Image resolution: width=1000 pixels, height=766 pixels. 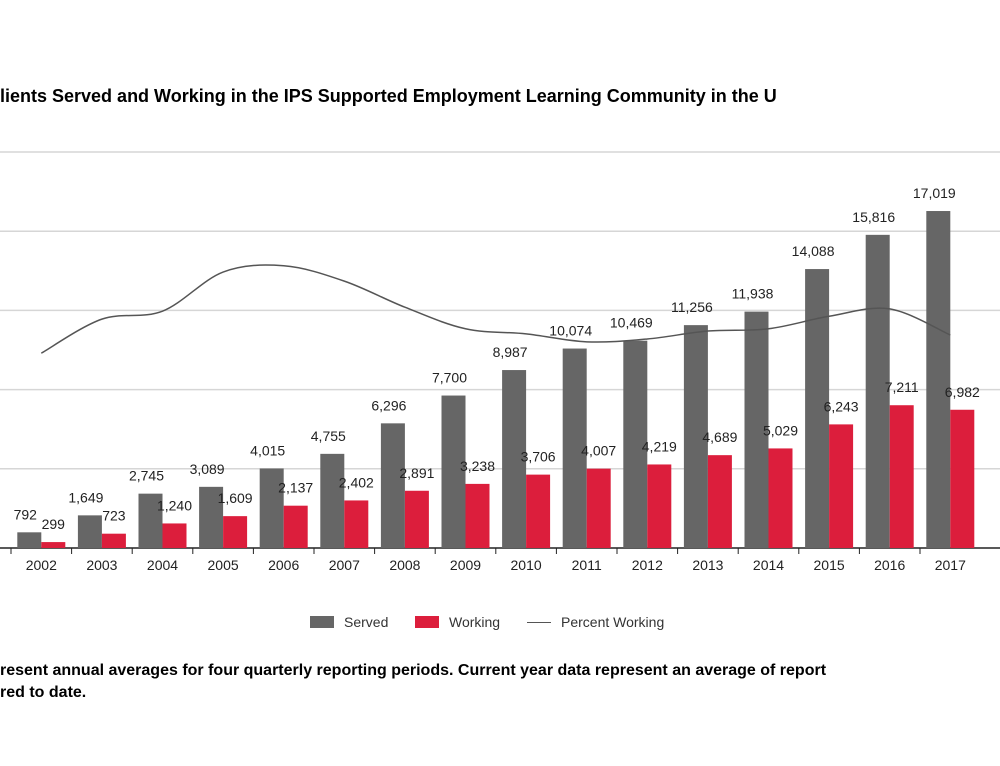 What do you see at coordinates (54, 524) in the screenshot?
I see `data-label-working: 299` at bounding box center [54, 524].